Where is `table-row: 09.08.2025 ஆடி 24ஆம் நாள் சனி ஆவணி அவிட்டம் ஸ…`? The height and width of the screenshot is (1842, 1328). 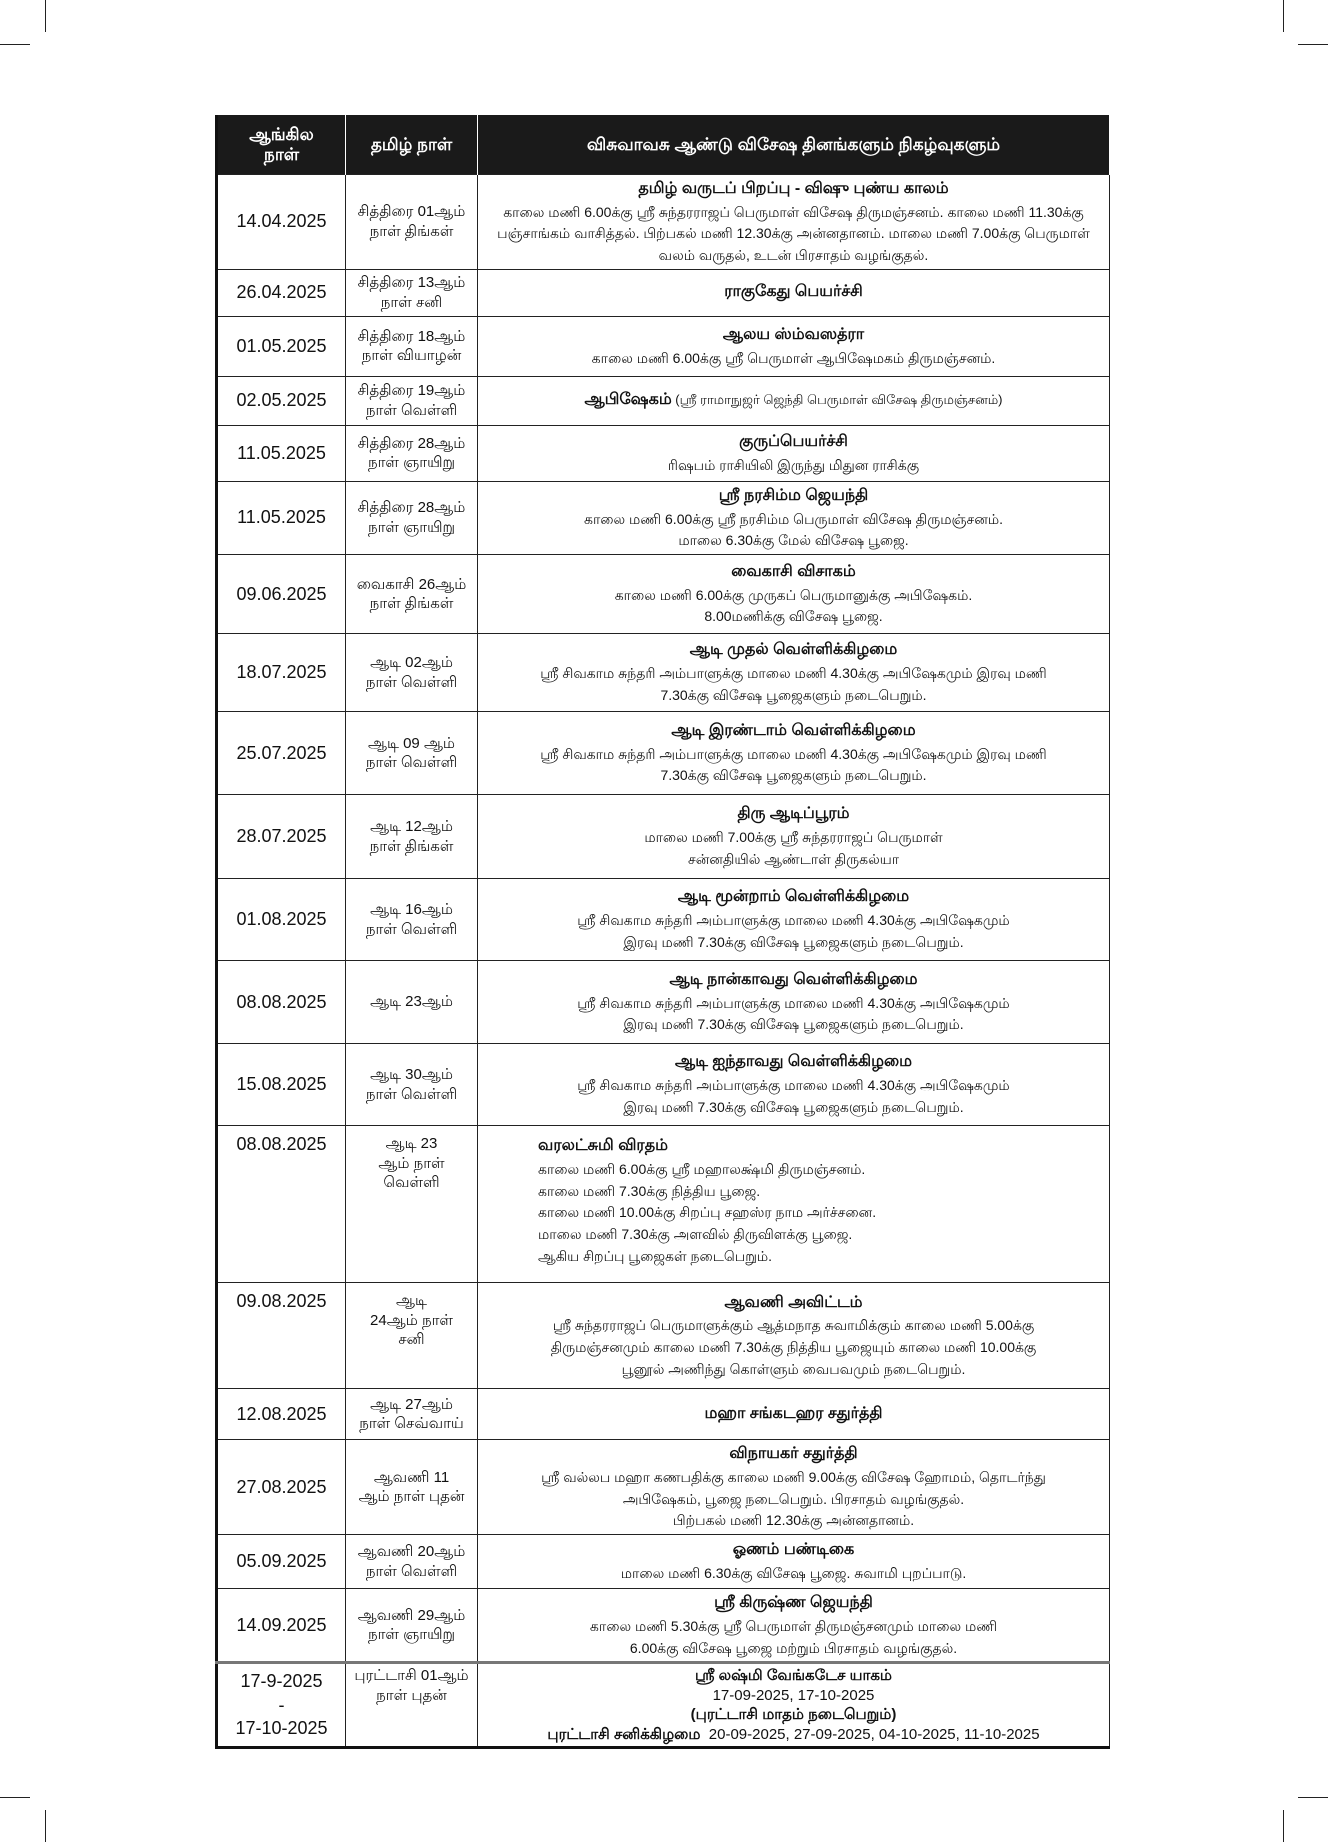 table-row: 09.08.2025 ஆடி 24ஆம் நாள் சனி ஆவணி அவிட்டம் ஸ… is located at coordinates (663, 1336).